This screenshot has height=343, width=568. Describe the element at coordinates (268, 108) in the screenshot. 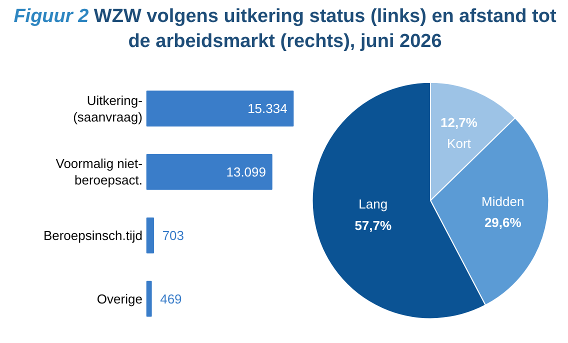

I see `data-label: 15.334` at that location.